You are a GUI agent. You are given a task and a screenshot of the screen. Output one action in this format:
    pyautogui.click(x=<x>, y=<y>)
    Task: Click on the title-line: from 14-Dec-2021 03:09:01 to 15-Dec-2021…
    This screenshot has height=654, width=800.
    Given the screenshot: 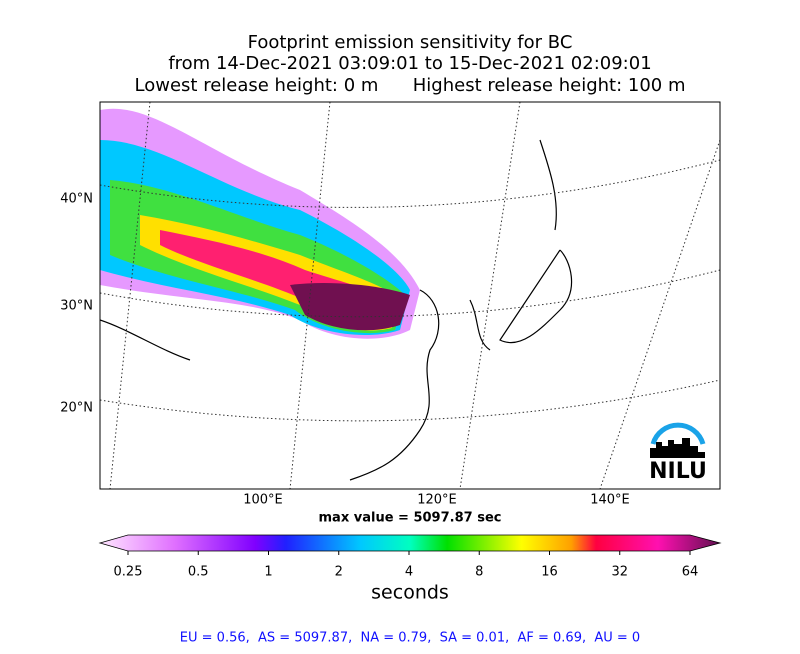 What is the action you would take?
    pyautogui.click(x=409, y=63)
    